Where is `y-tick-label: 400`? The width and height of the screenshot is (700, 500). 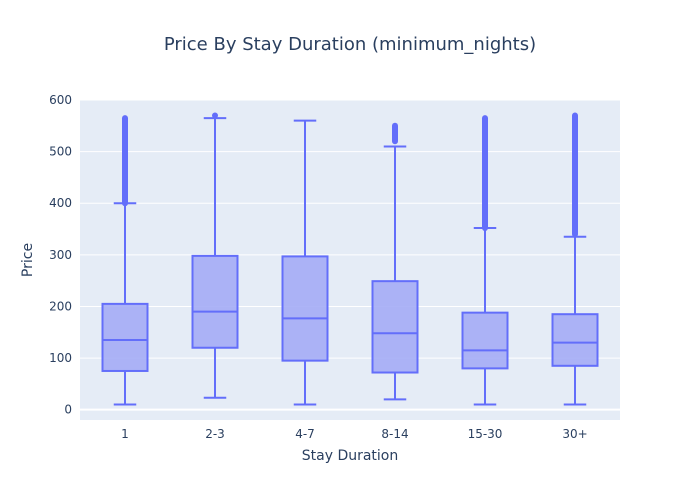
y-tick-label: 400 is located at coordinates (60, 203).